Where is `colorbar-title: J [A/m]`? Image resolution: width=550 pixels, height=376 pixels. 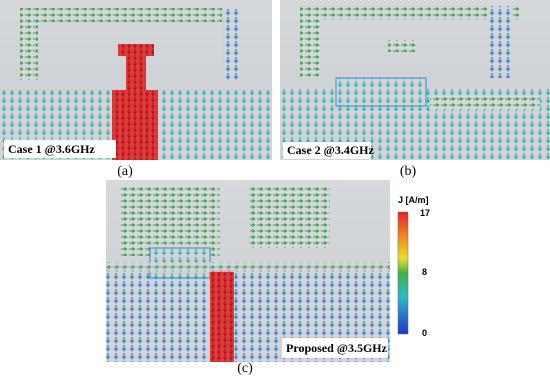 colorbar-title: J [A/m] is located at coordinates (413, 200).